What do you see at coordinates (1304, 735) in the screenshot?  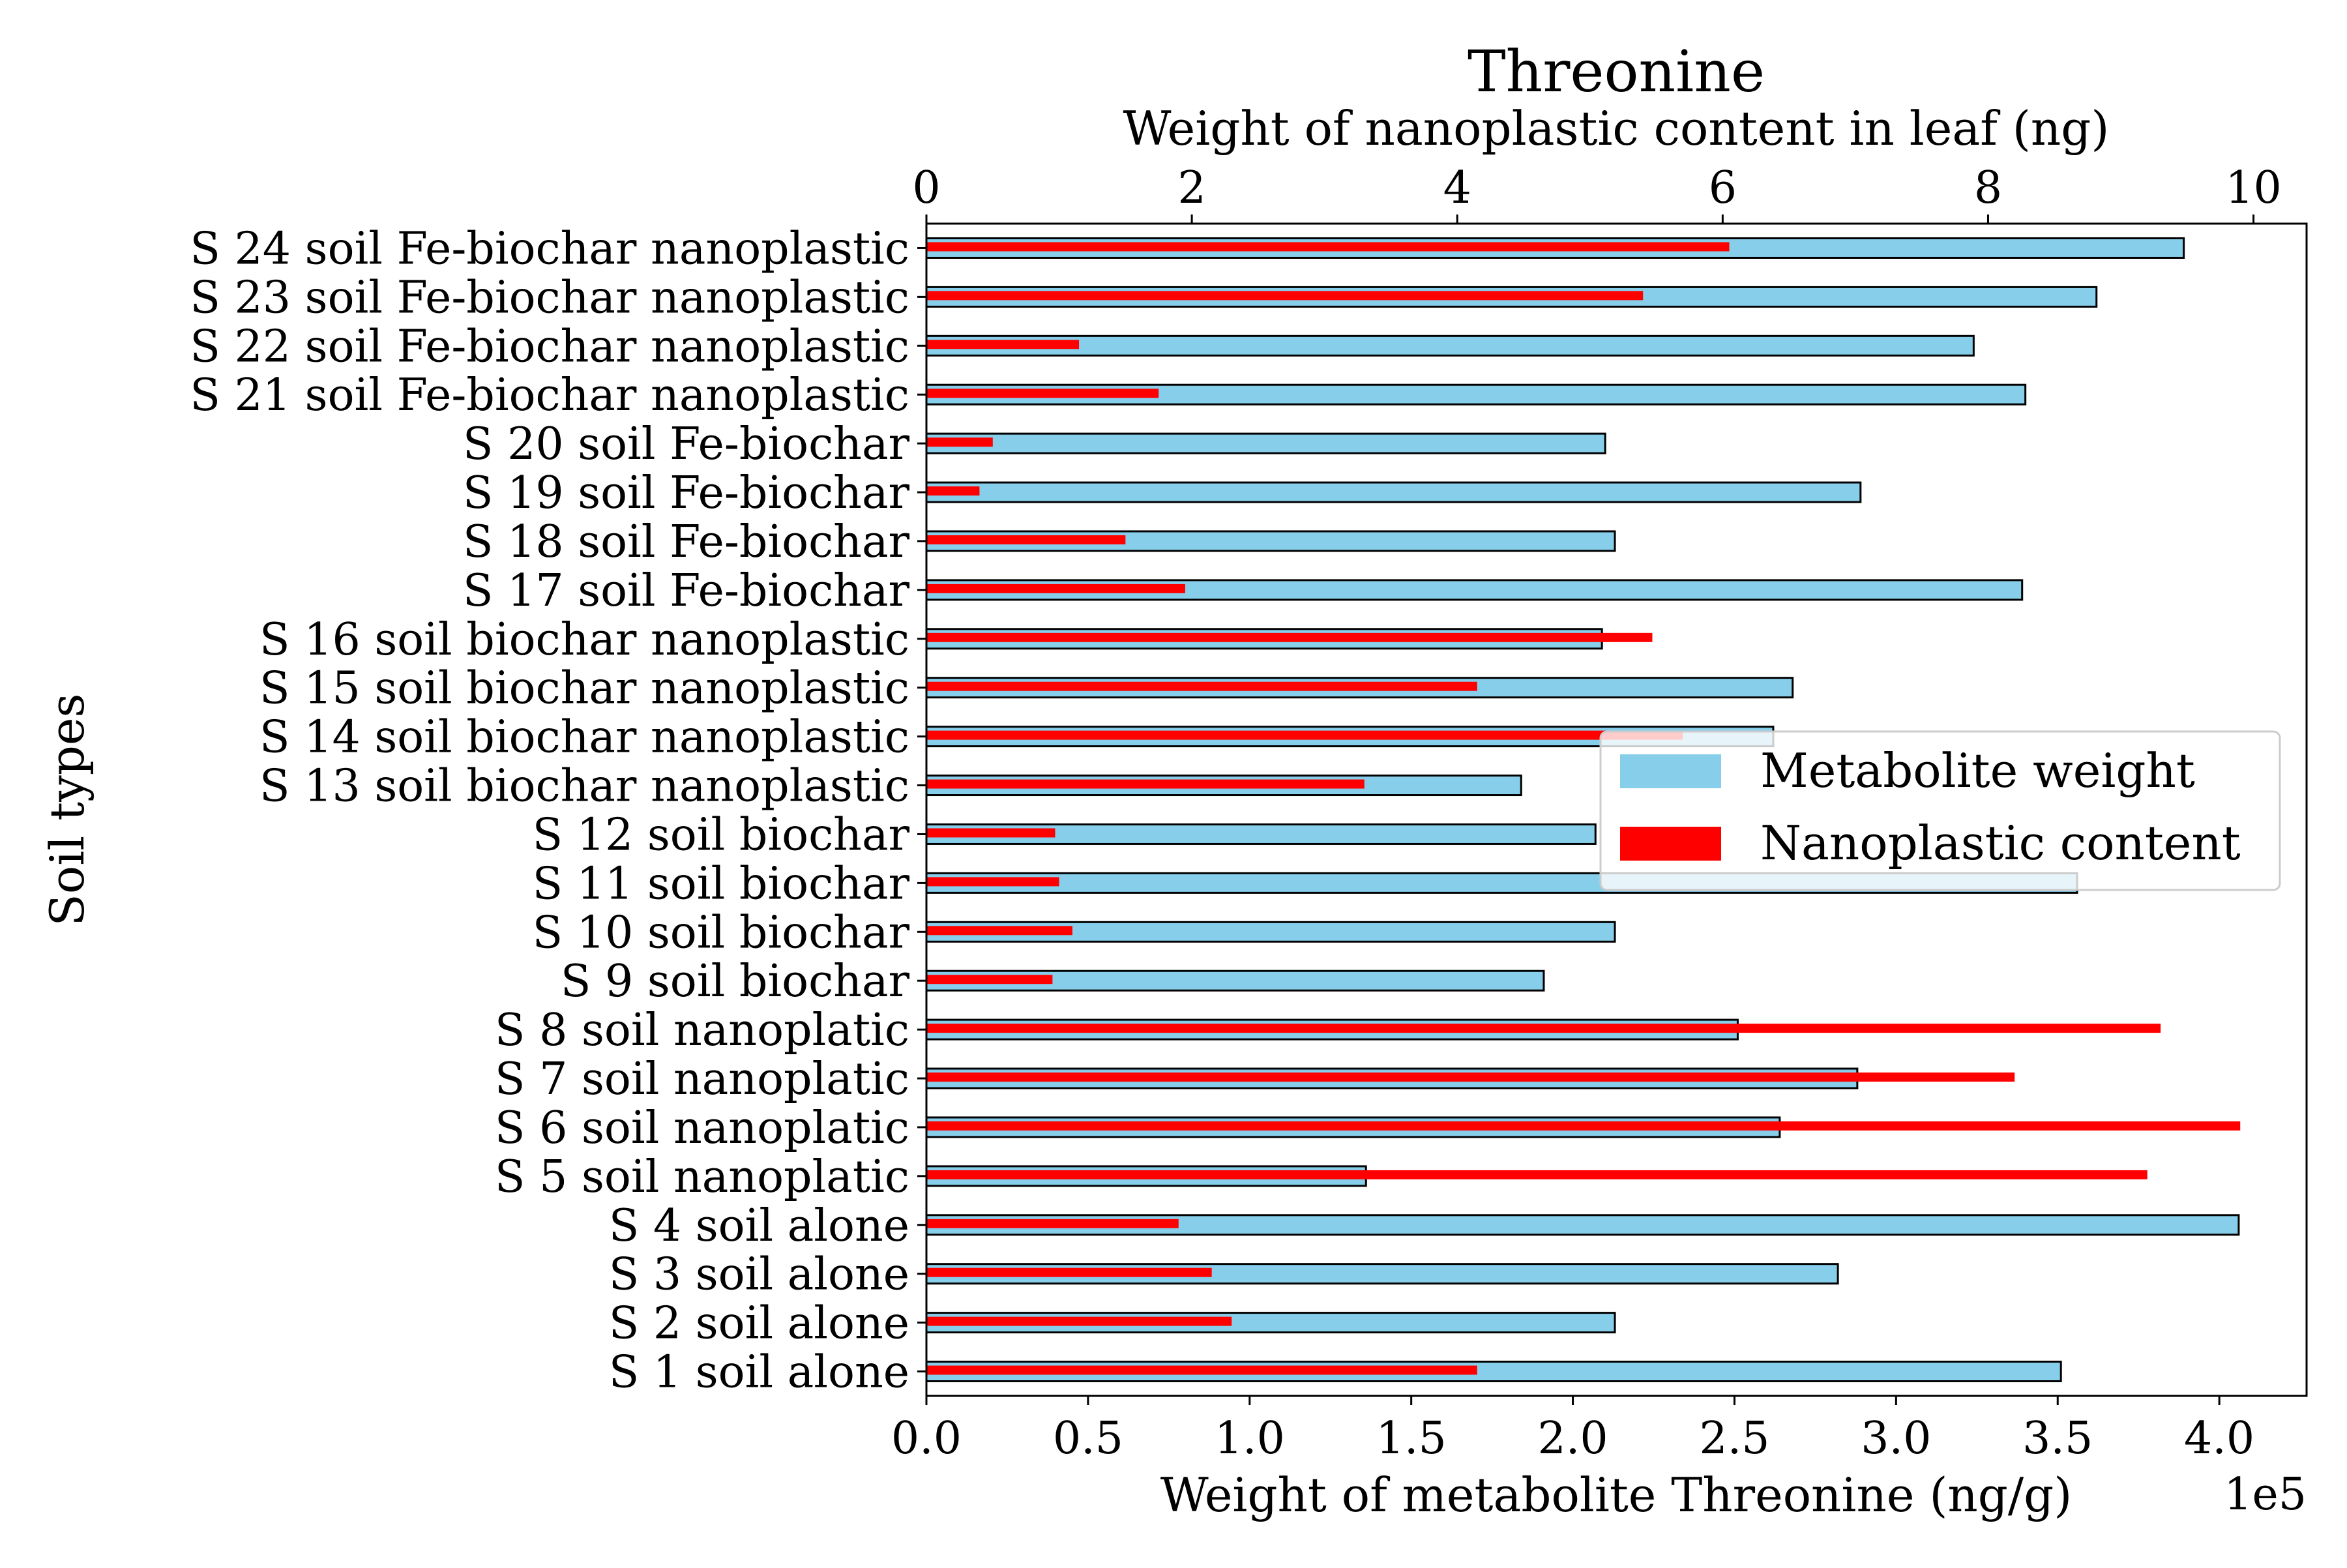 I see `bar-nanoplastic-s-14-soil-biochar-nanoplastic` at bounding box center [1304, 735].